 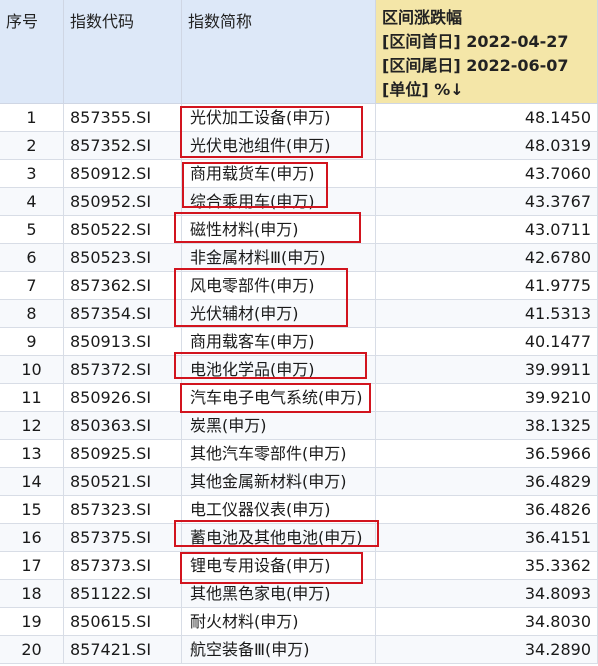 I want to click on row-code: 850363.SI, so click(x=123, y=426).